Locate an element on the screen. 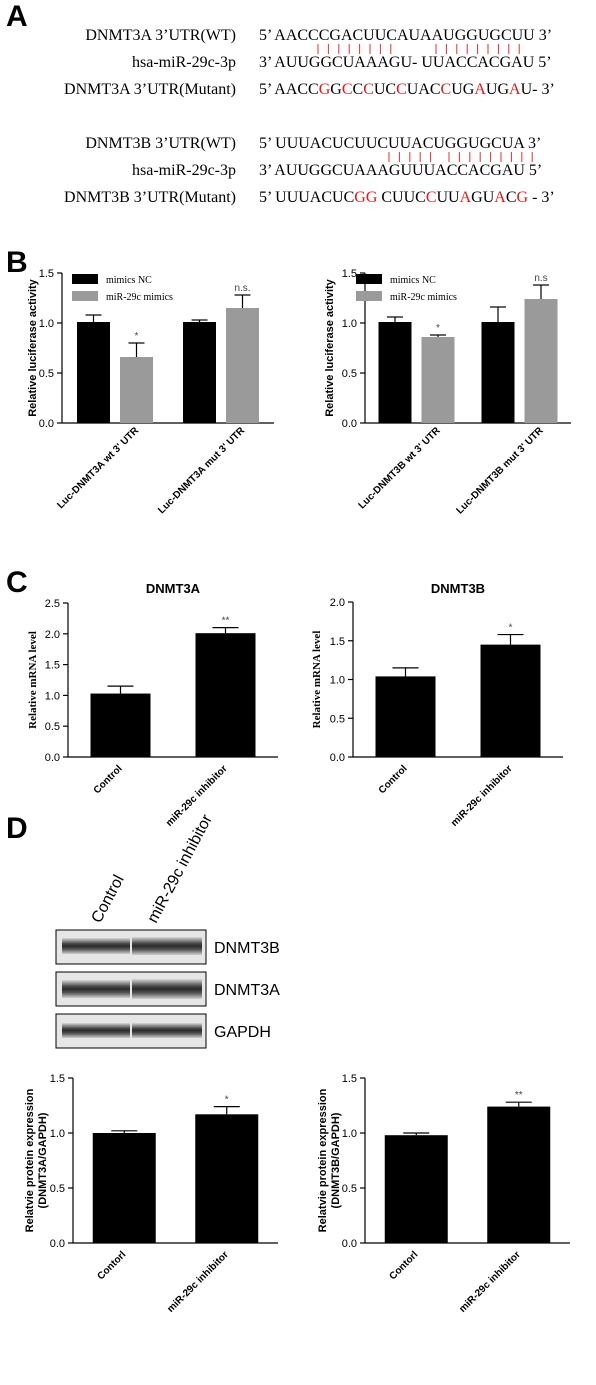 This screenshot has width=596, height=1385. sequence-segment: G is located at coordinates (336, 89).